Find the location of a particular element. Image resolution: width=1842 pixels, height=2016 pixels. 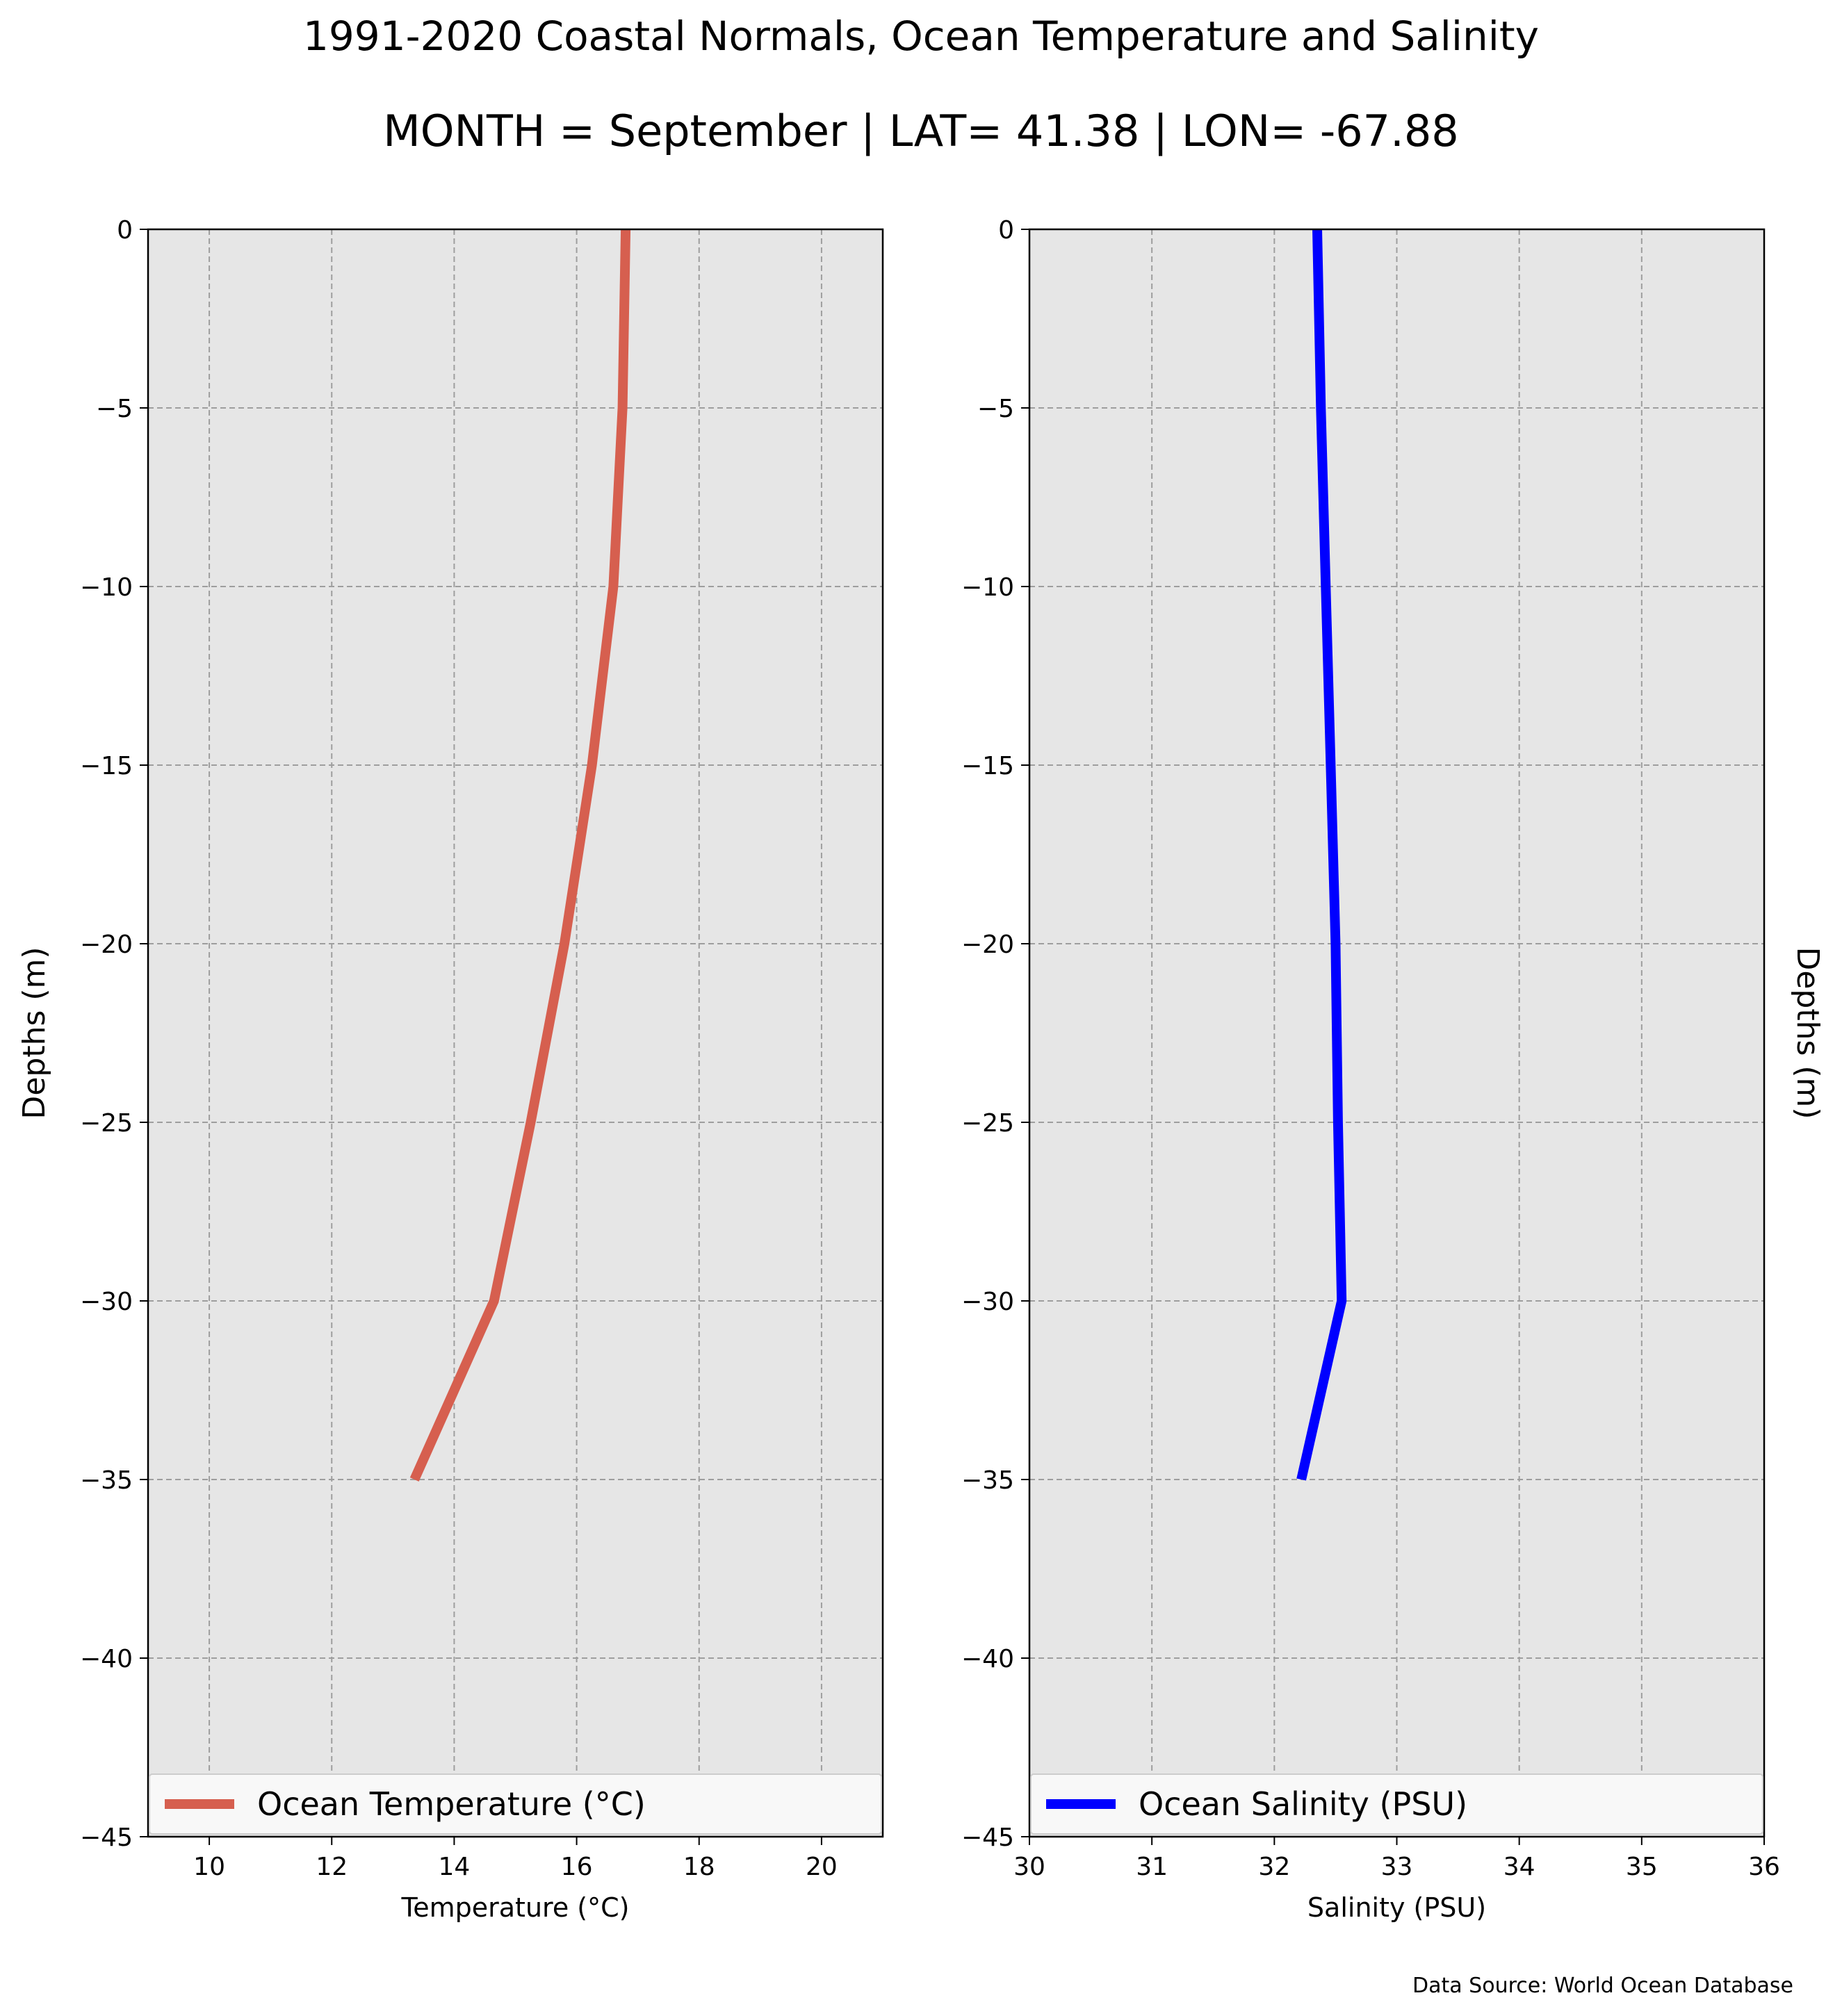

x-tick-label: 31 is located at coordinates (1152, 1867).